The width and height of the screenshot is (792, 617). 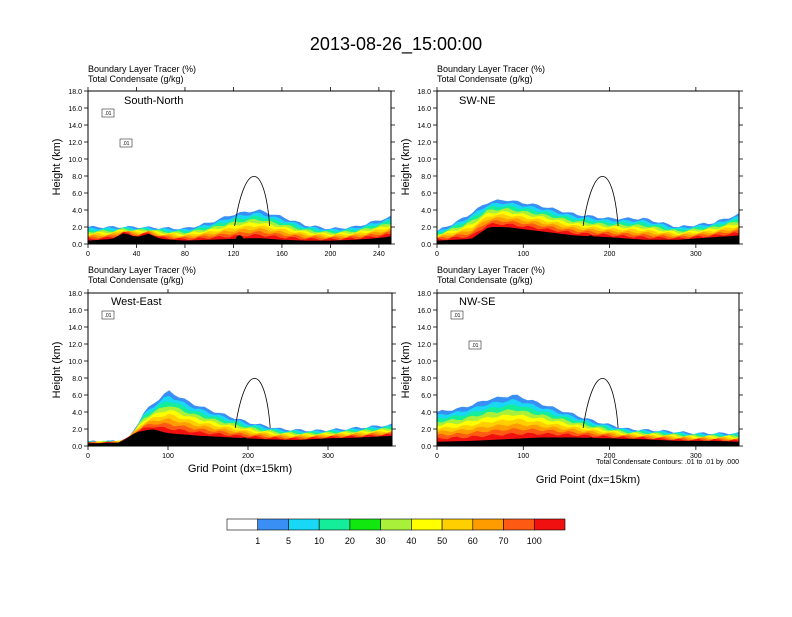 I want to click on x-tick-label: 240, so click(x=379, y=254).